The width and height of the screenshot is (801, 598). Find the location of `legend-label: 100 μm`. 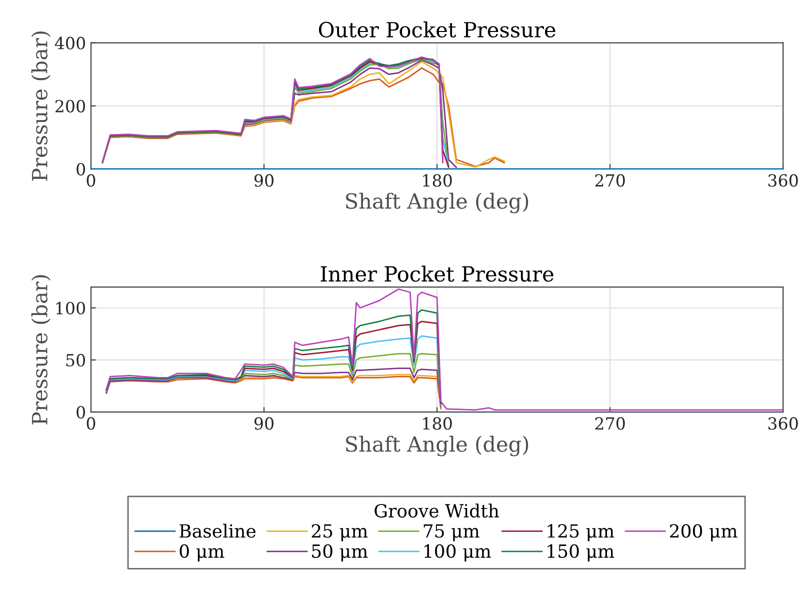

legend-label: 100 μm is located at coordinates (457, 553).